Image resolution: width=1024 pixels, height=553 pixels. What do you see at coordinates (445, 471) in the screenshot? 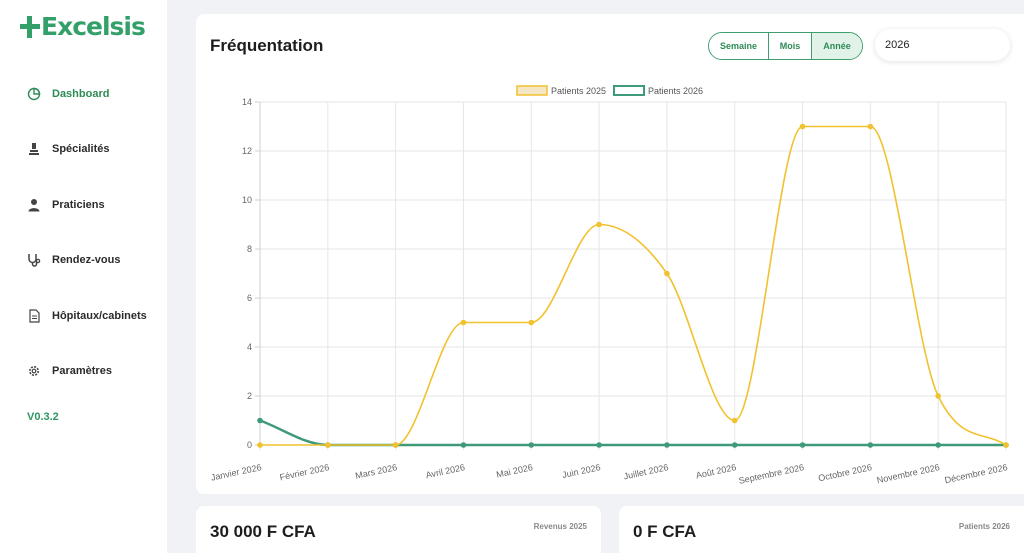
I see `x-tick-label: Avril 2026` at bounding box center [445, 471].